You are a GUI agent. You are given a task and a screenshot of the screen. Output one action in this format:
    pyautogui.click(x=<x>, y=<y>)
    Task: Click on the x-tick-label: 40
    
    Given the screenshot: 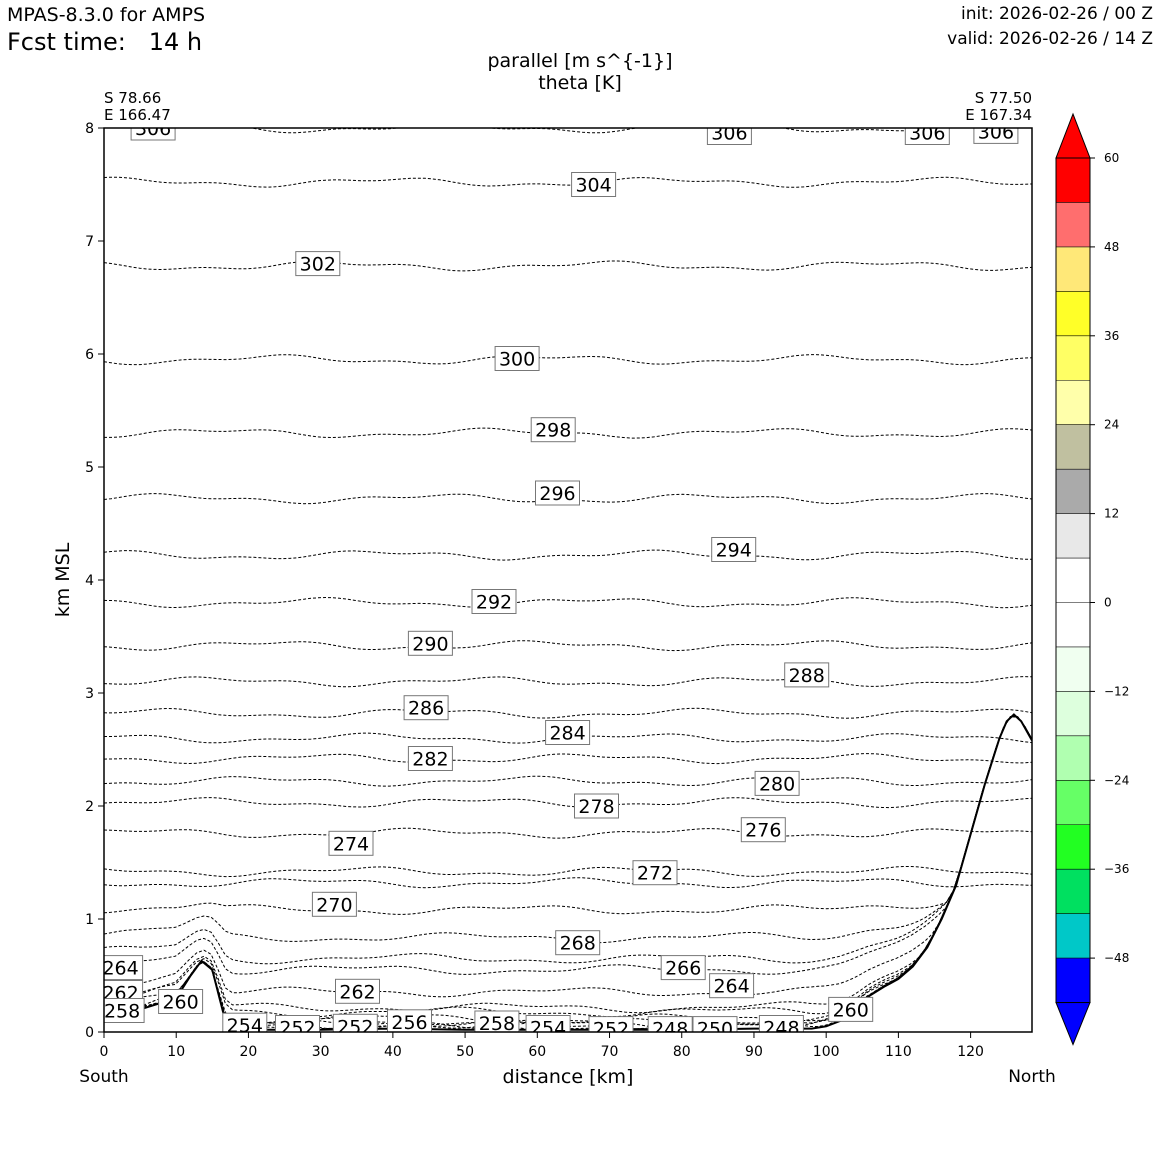 What is the action you would take?
    pyautogui.click(x=393, y=1052)
    